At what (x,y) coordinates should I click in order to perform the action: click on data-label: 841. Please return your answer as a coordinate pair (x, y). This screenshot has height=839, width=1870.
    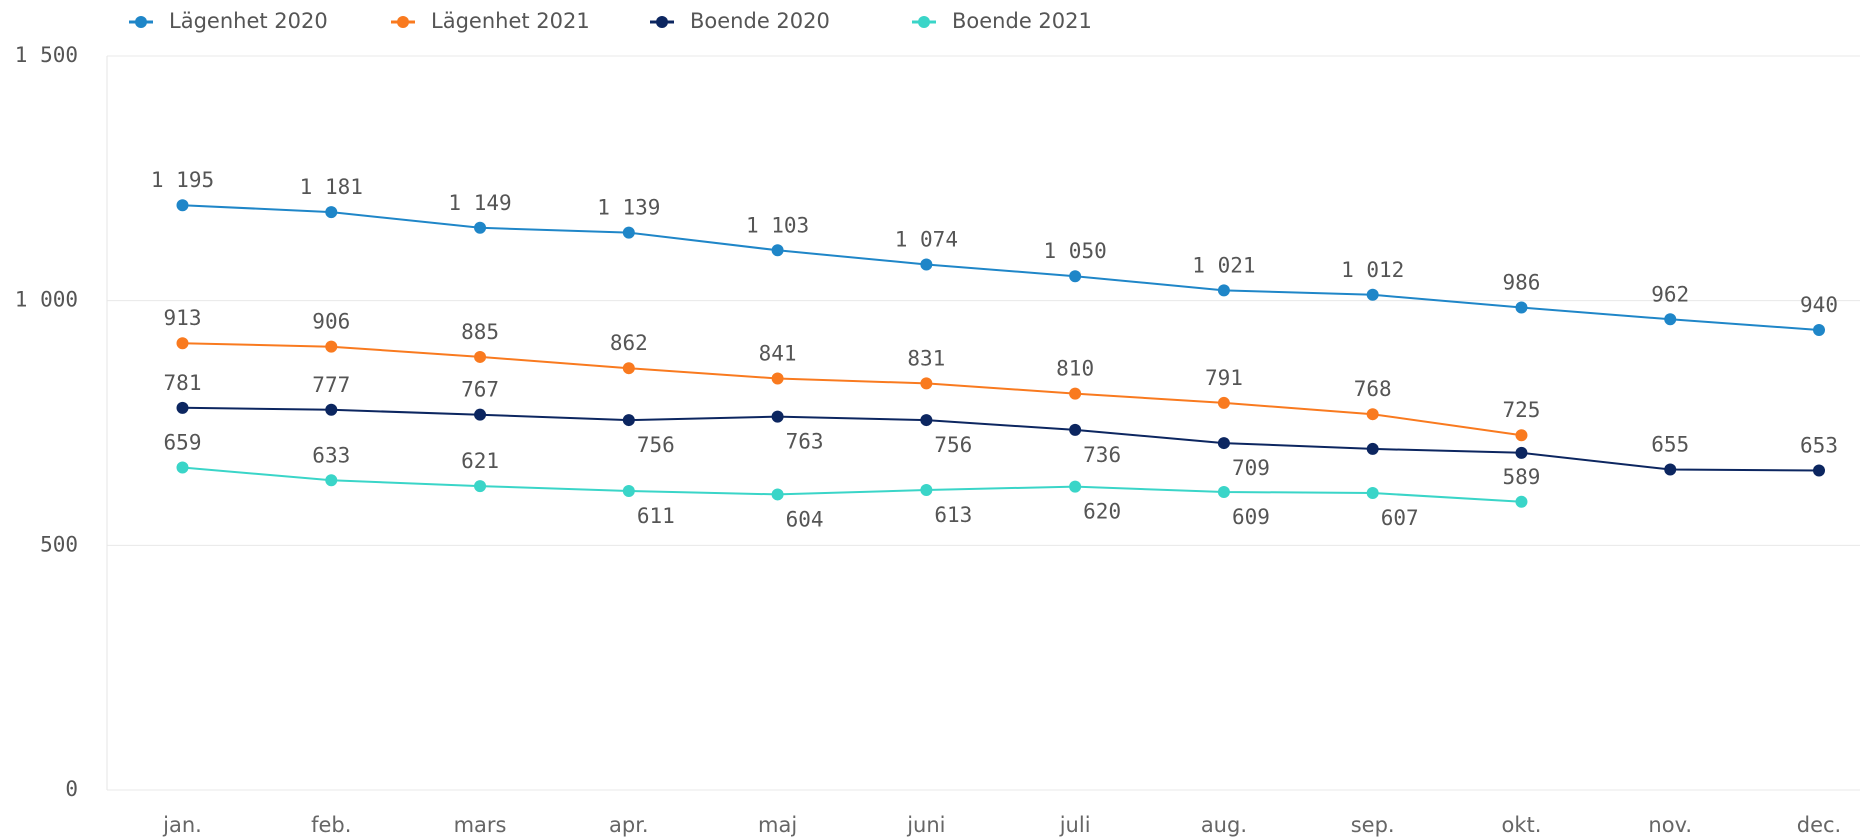
    Looking at the image, I should click on (778, 353).